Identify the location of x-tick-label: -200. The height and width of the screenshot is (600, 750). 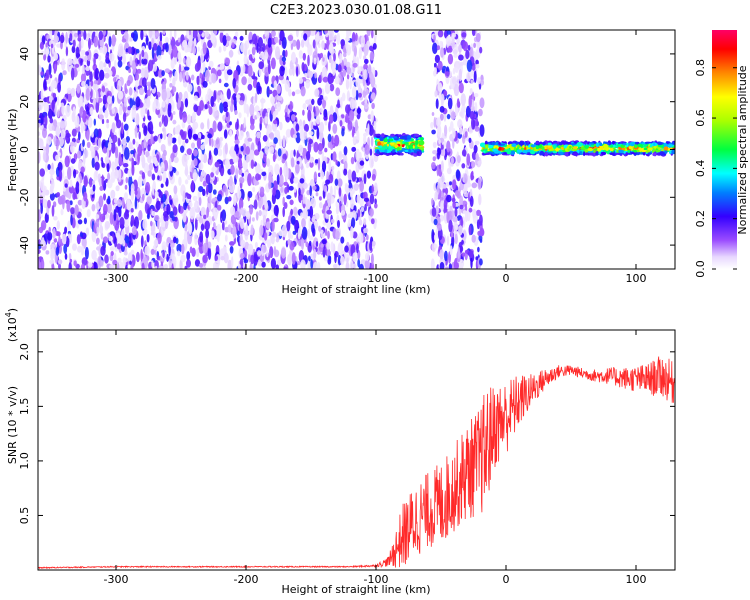
(246, 579).